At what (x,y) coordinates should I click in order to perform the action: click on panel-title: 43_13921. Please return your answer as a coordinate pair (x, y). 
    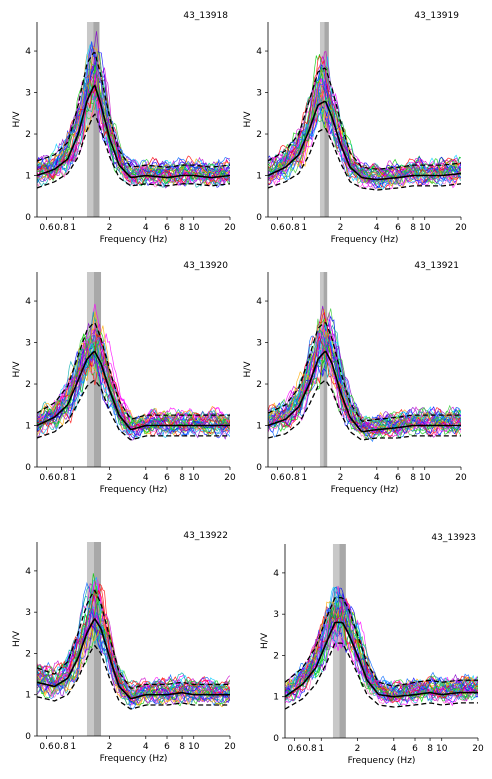
    Looking at the image, I should click on (436, 266).